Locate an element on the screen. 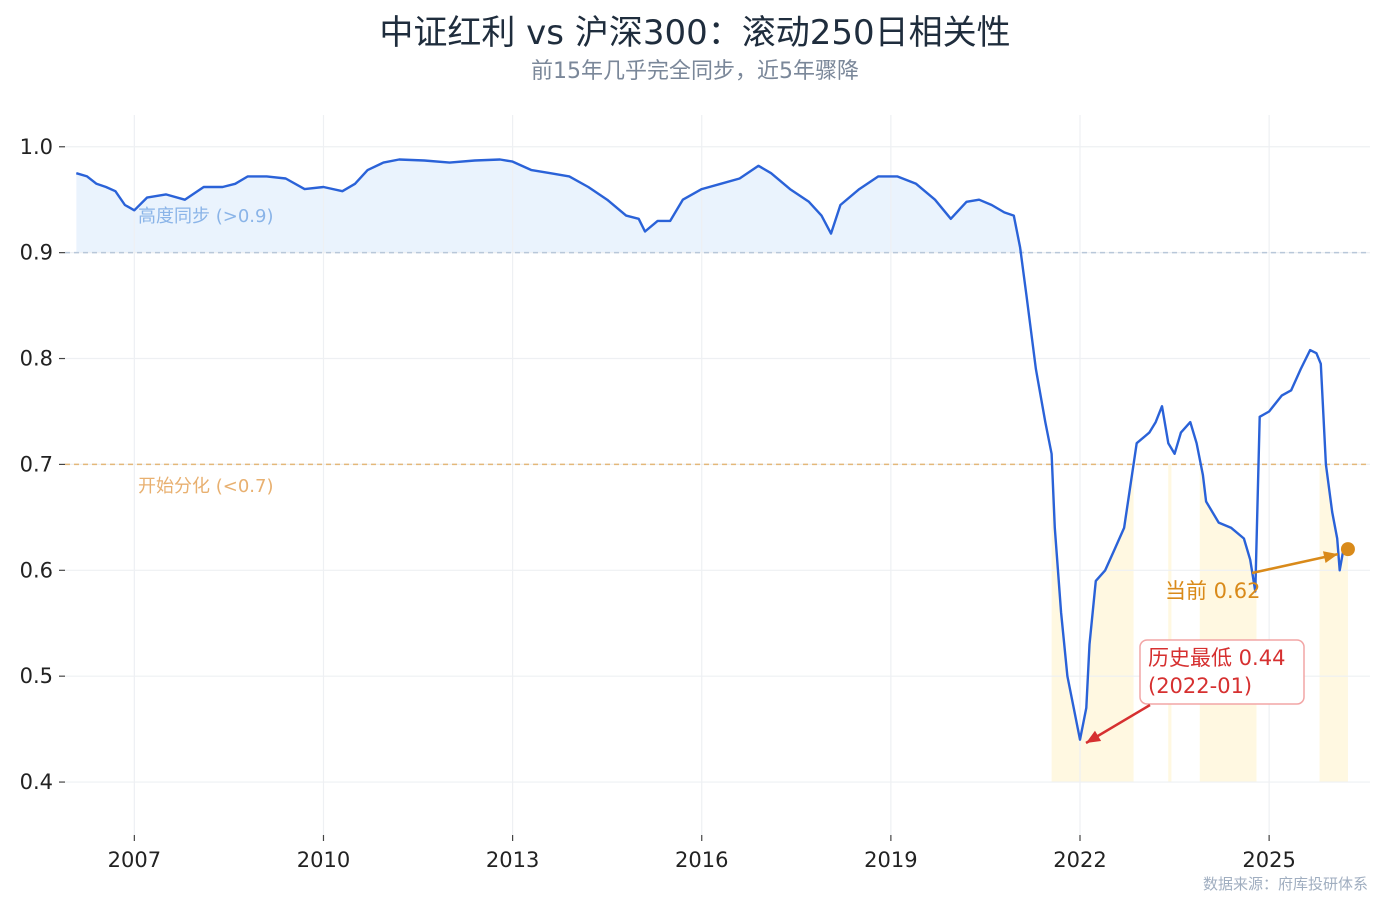 The height and width of the screenshot is (909, 1385). chart-title: 中证红利 vs 沪深300：滚动250日相关性 is located at coordinates (694, 33).